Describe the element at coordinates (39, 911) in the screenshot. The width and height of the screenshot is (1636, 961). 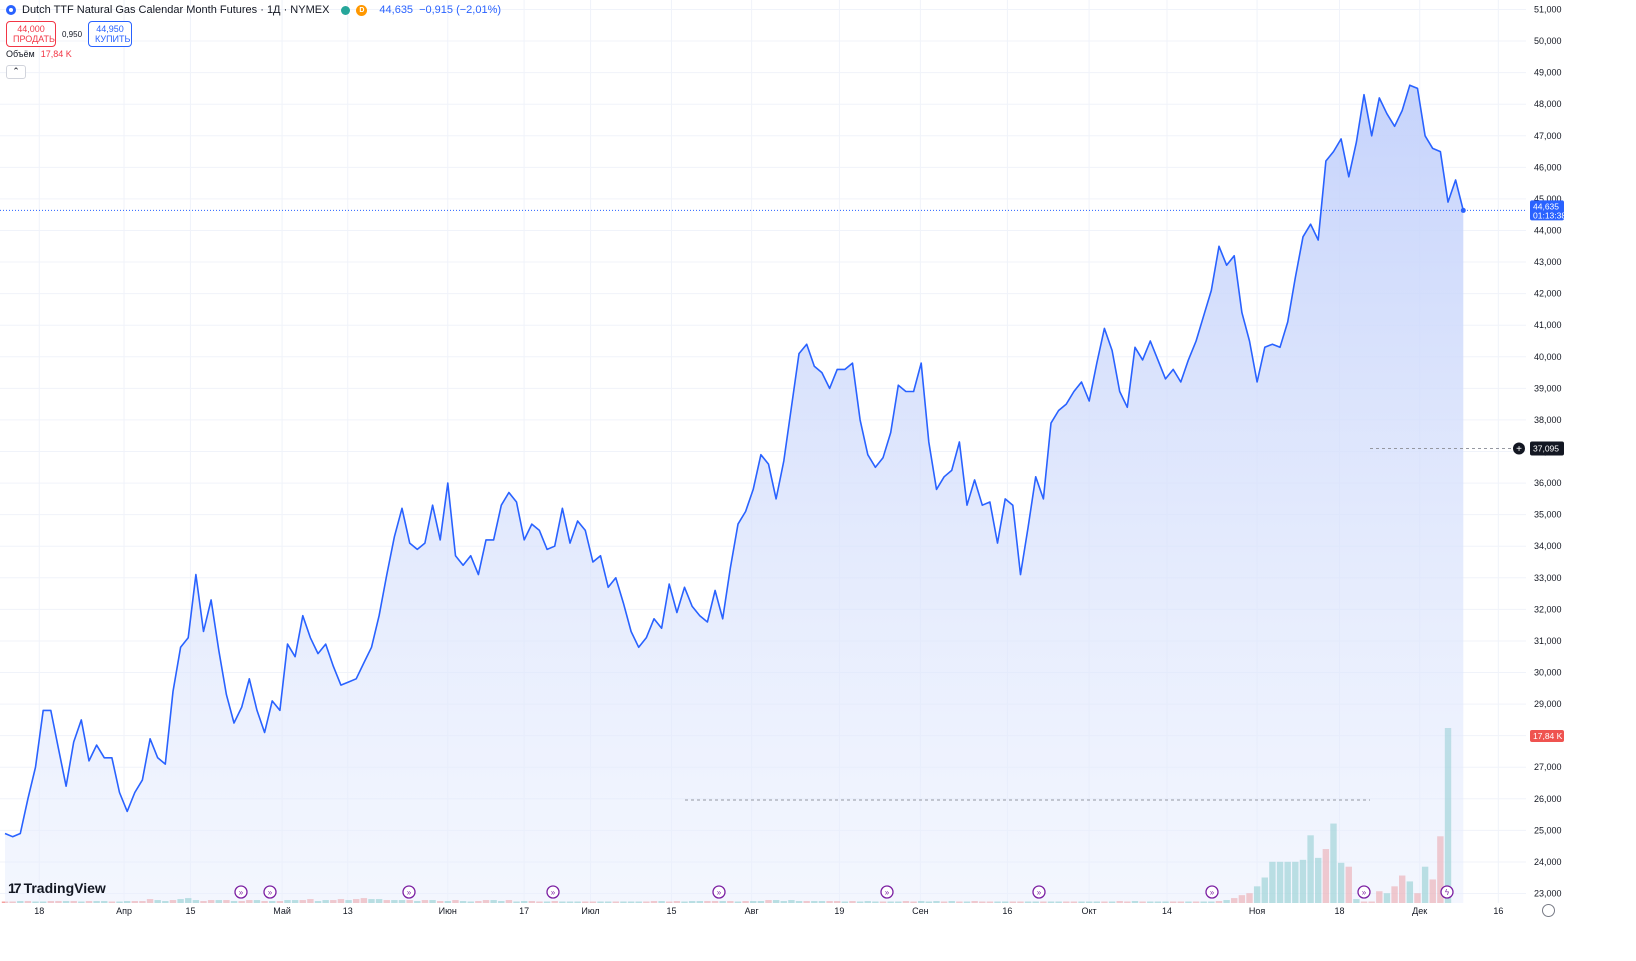
I see `time-tick-label: 18` at that location.